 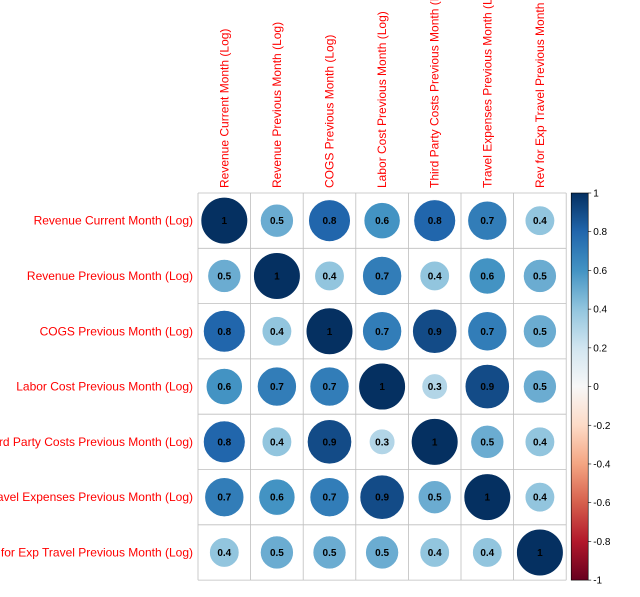 What do you see at coordinates (96, 497) in the screenshot?
I see `row-label: Travel Expenses Previous Month (Log)` at bounding box center [96, 497].